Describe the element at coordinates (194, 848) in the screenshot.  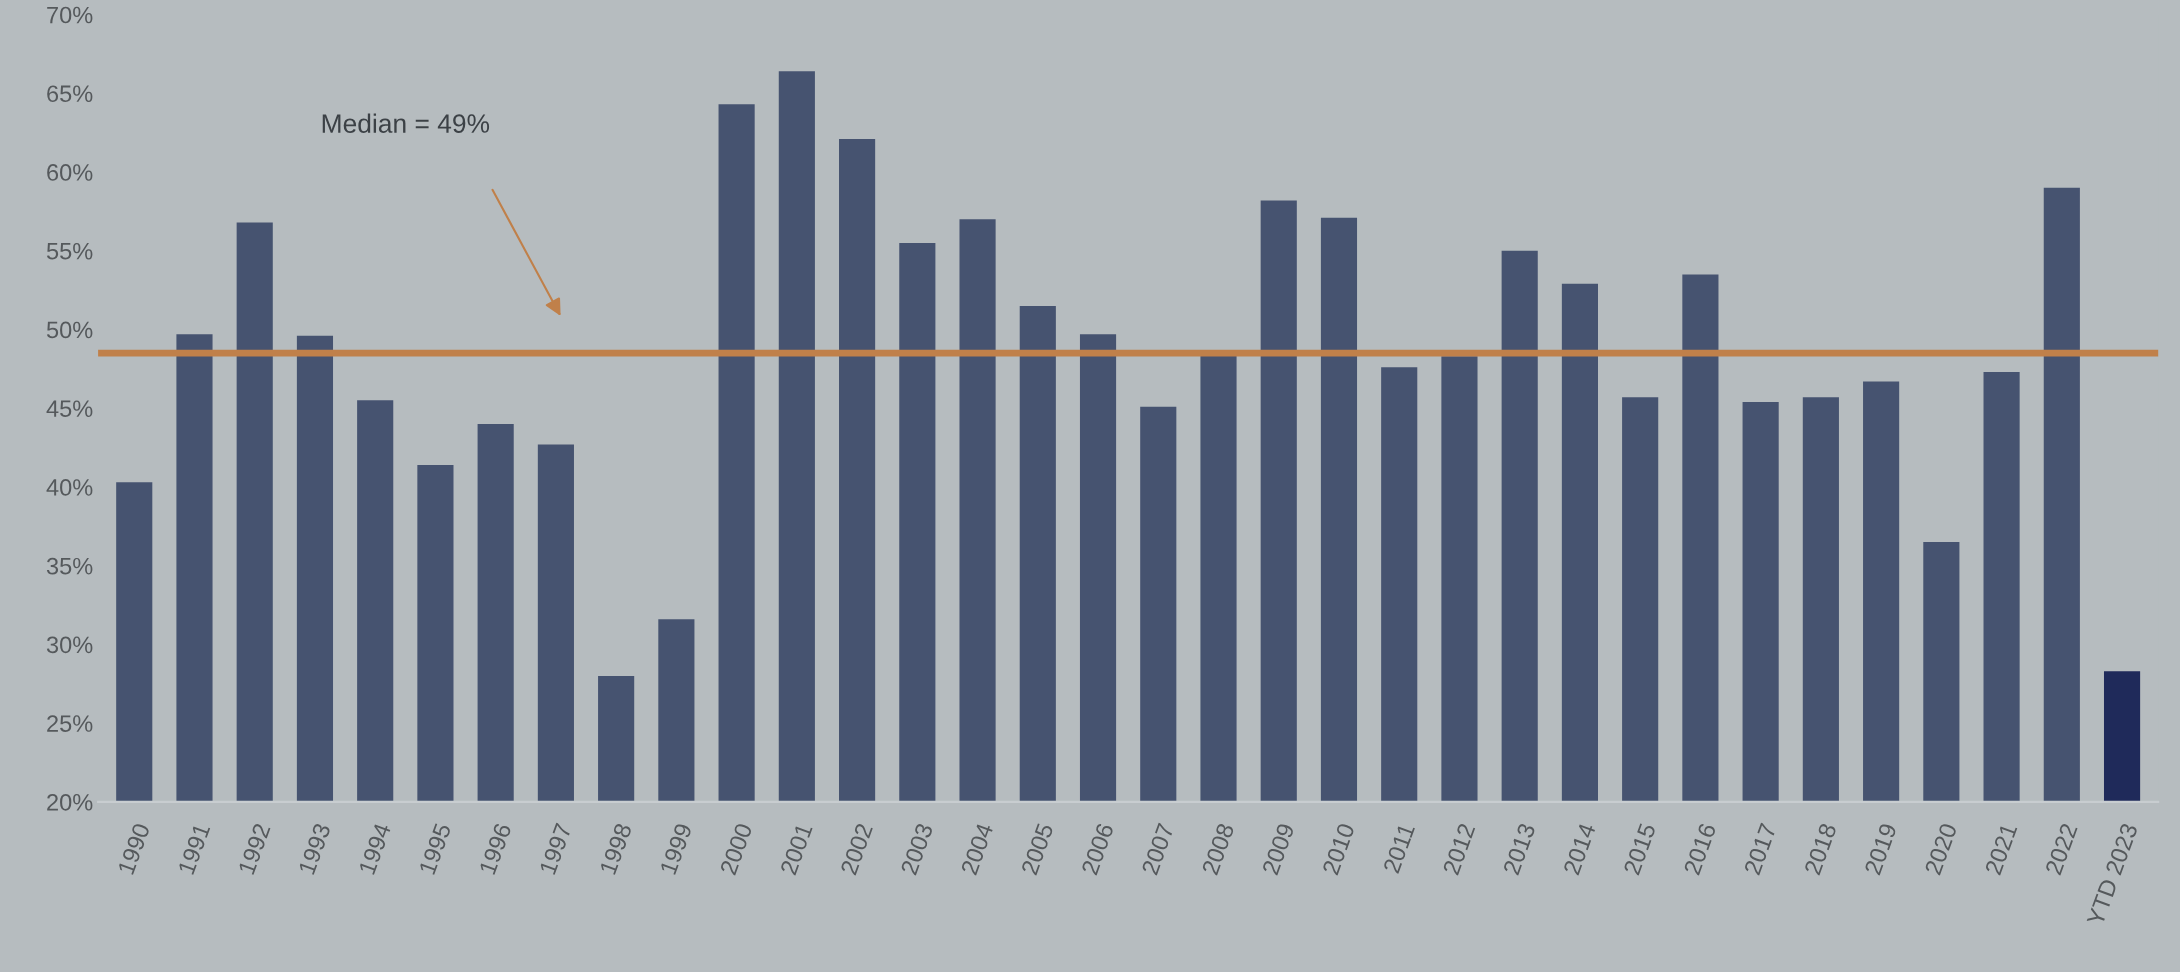
I see `x-tick-label: 1991` at that location.